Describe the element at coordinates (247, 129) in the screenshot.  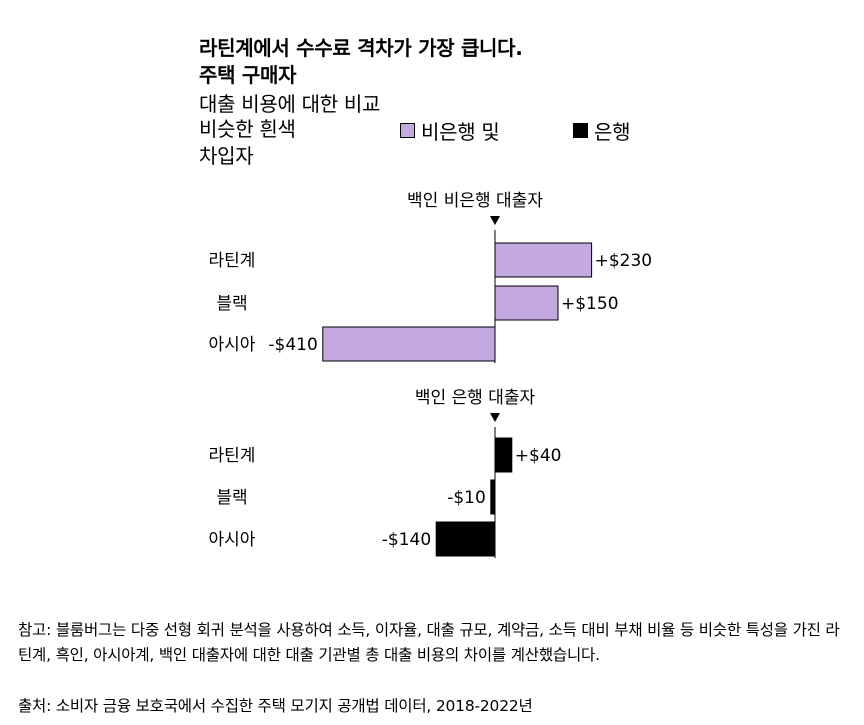
I see `legend-intro-line1: 비슷한 흰색` at that location.